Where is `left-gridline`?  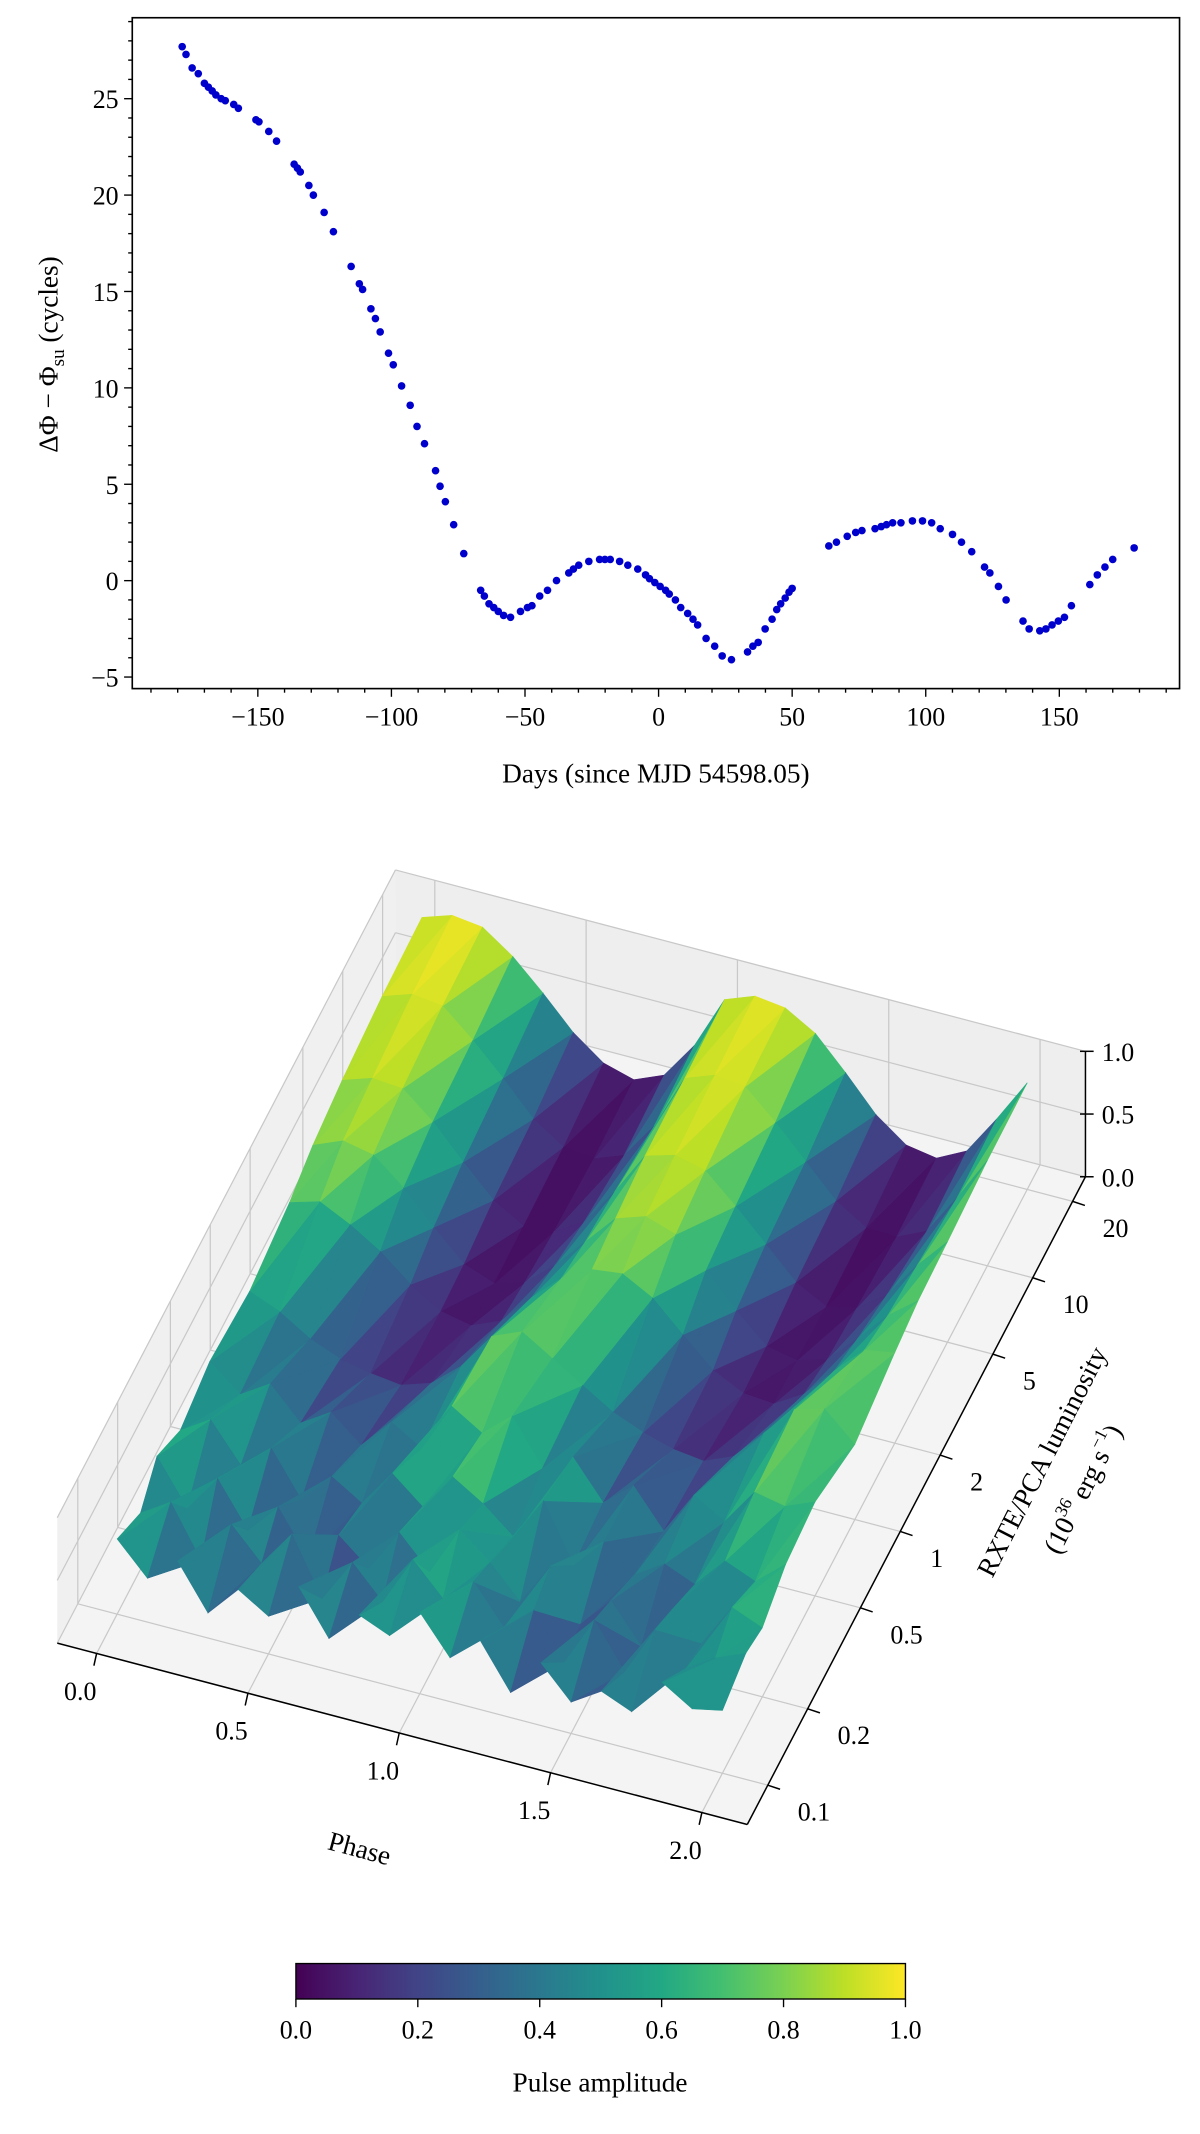
left-gridline is located at coordinates (226, 1193).